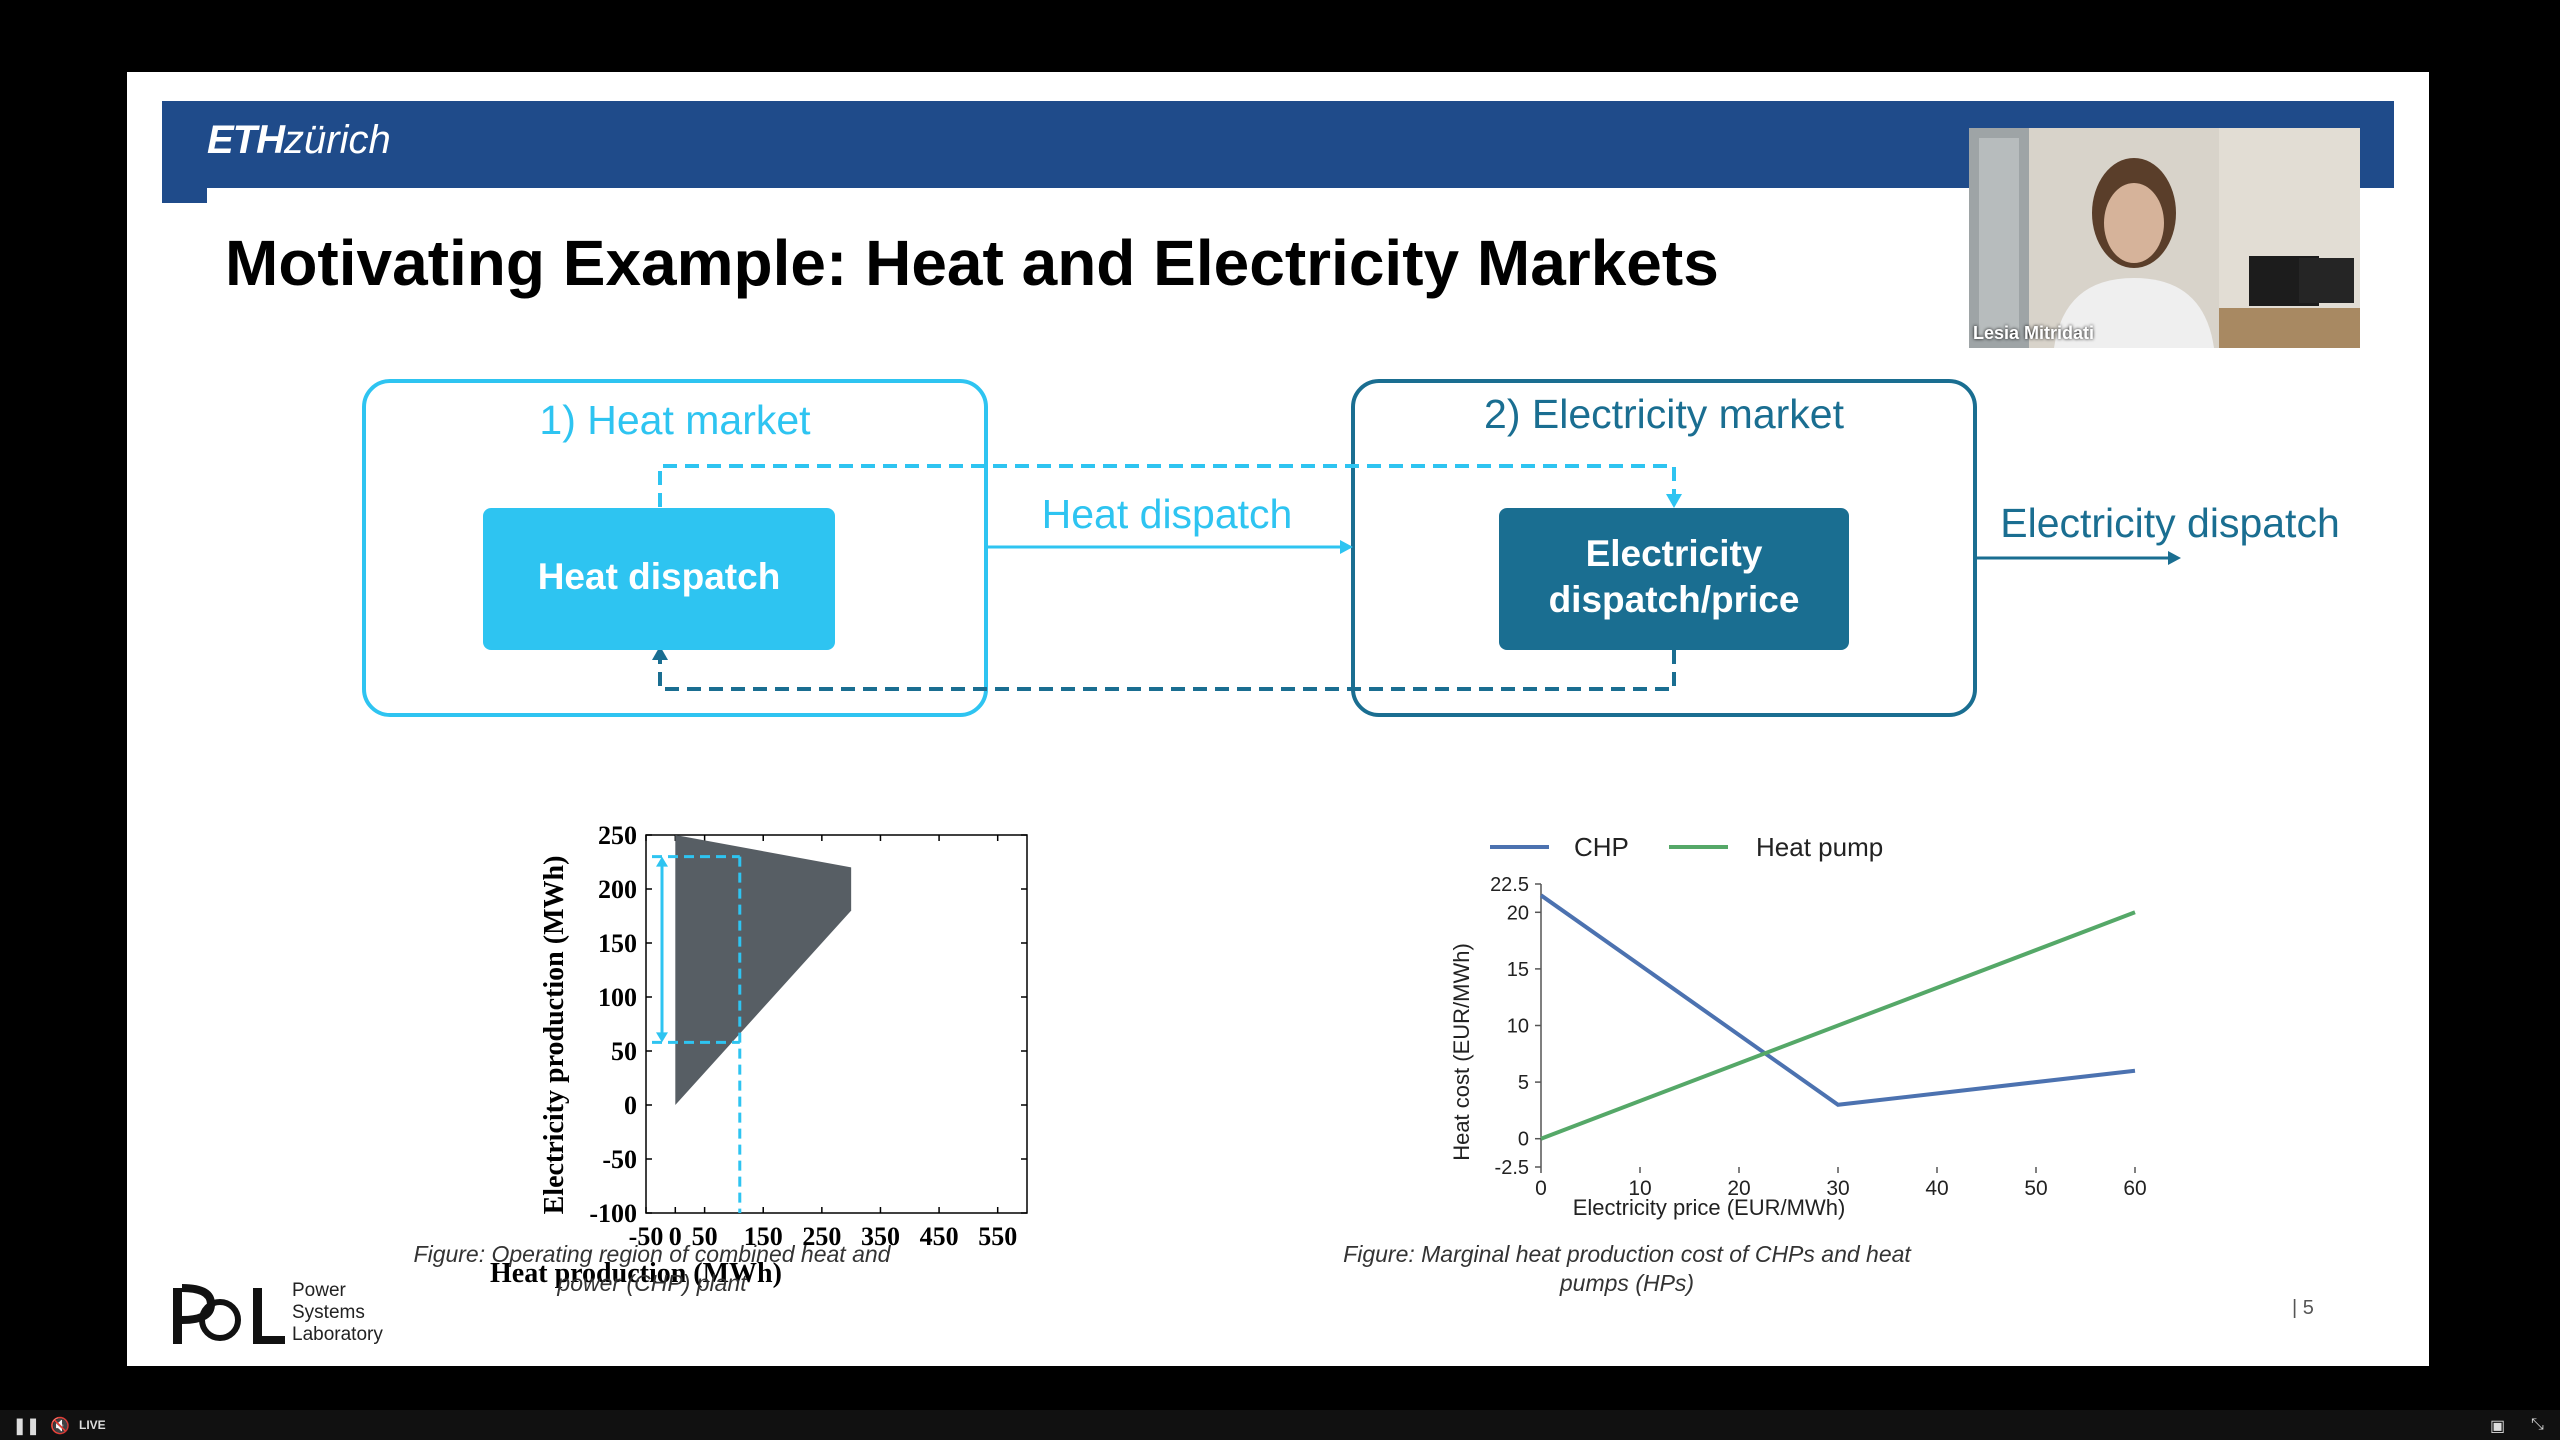  What do you see at coordinates (2537, 1424) in the screenshot?
I see `fullscreen-exit-icon: ⤡` at bounding box center [2537, 1424].